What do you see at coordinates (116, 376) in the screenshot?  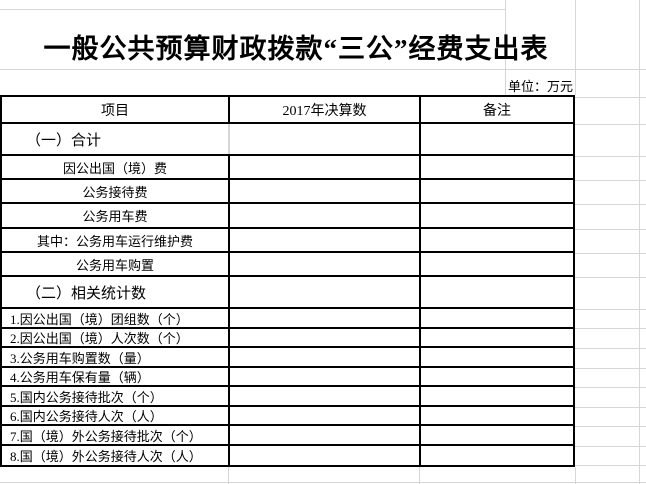 I see `row-label-cell: 4.公务用车保有量（辆）` at bounding box center [116, 376].